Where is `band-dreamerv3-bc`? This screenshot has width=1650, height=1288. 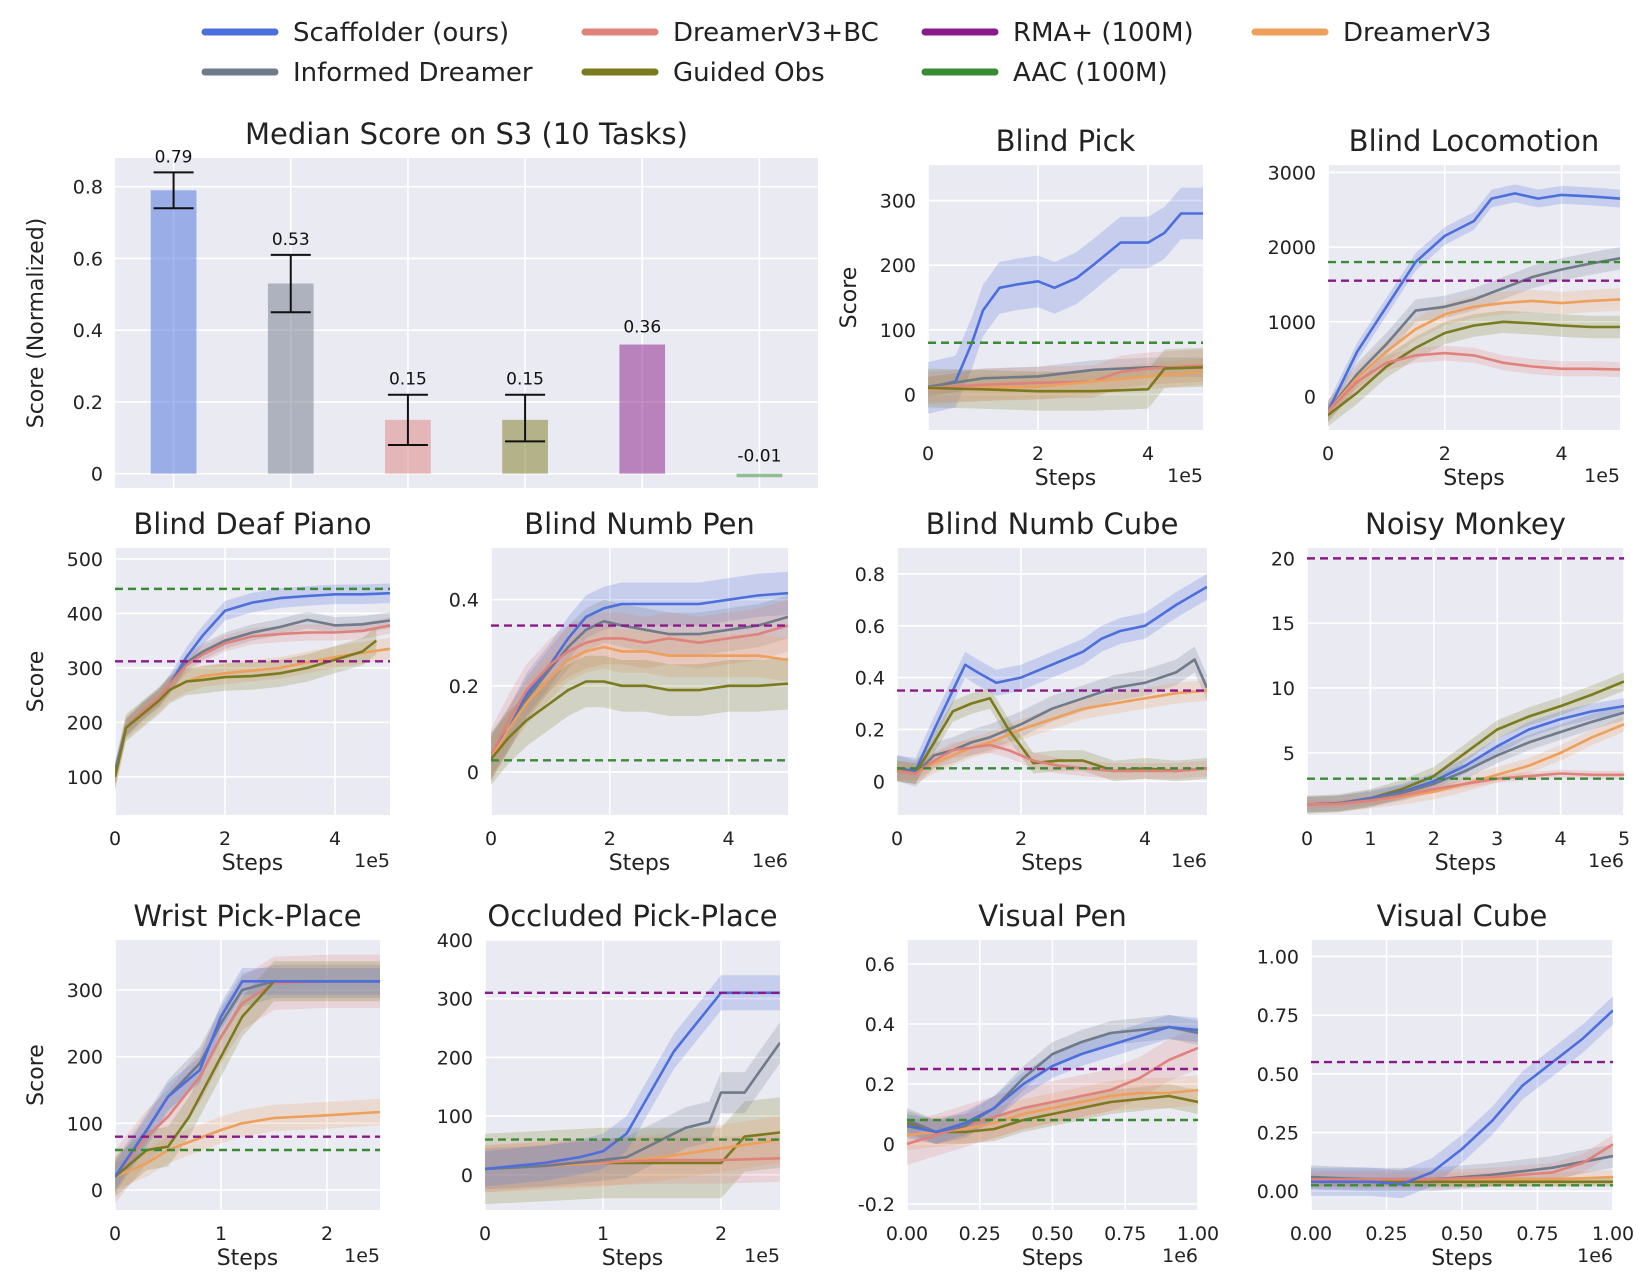
band-dreamerv3-bc is located at coordinates (1474, 382).